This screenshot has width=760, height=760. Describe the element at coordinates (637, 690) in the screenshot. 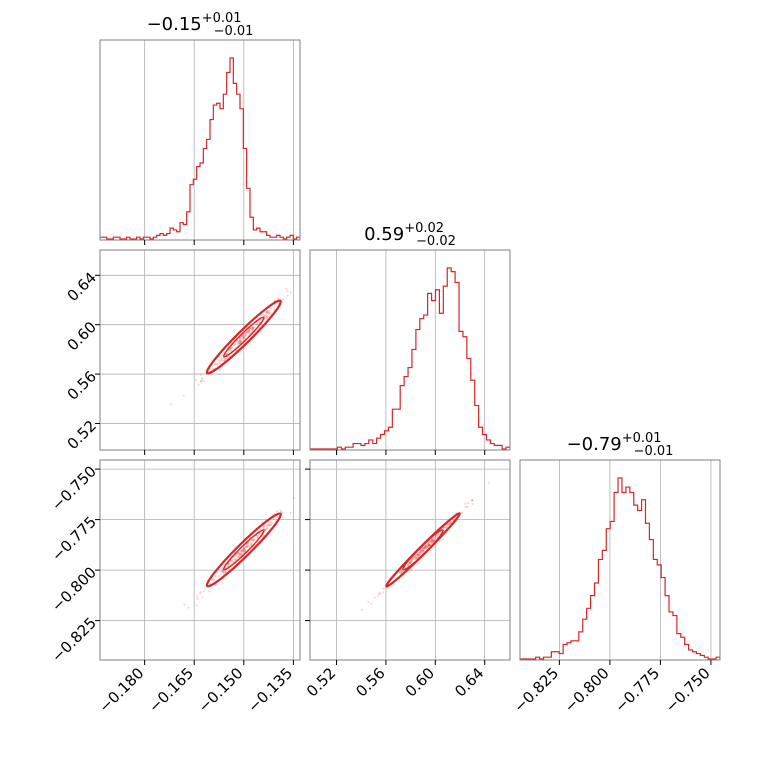

I see `x-tick-label: −0.775` at that location.